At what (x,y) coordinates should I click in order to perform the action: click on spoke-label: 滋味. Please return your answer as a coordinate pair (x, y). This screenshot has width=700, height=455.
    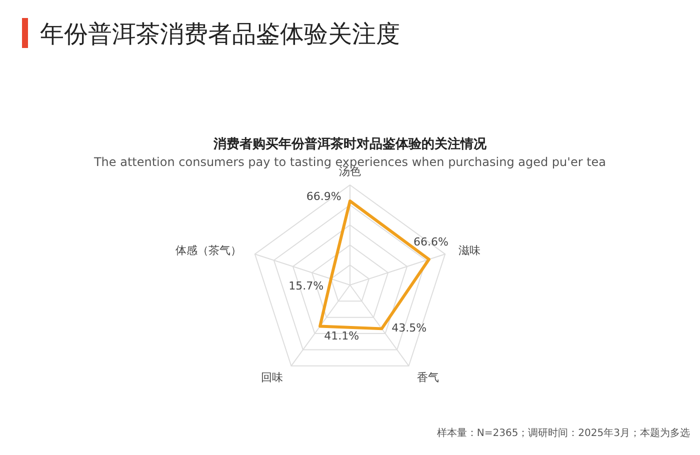
    Looking at the image, I should click on (469, 250).